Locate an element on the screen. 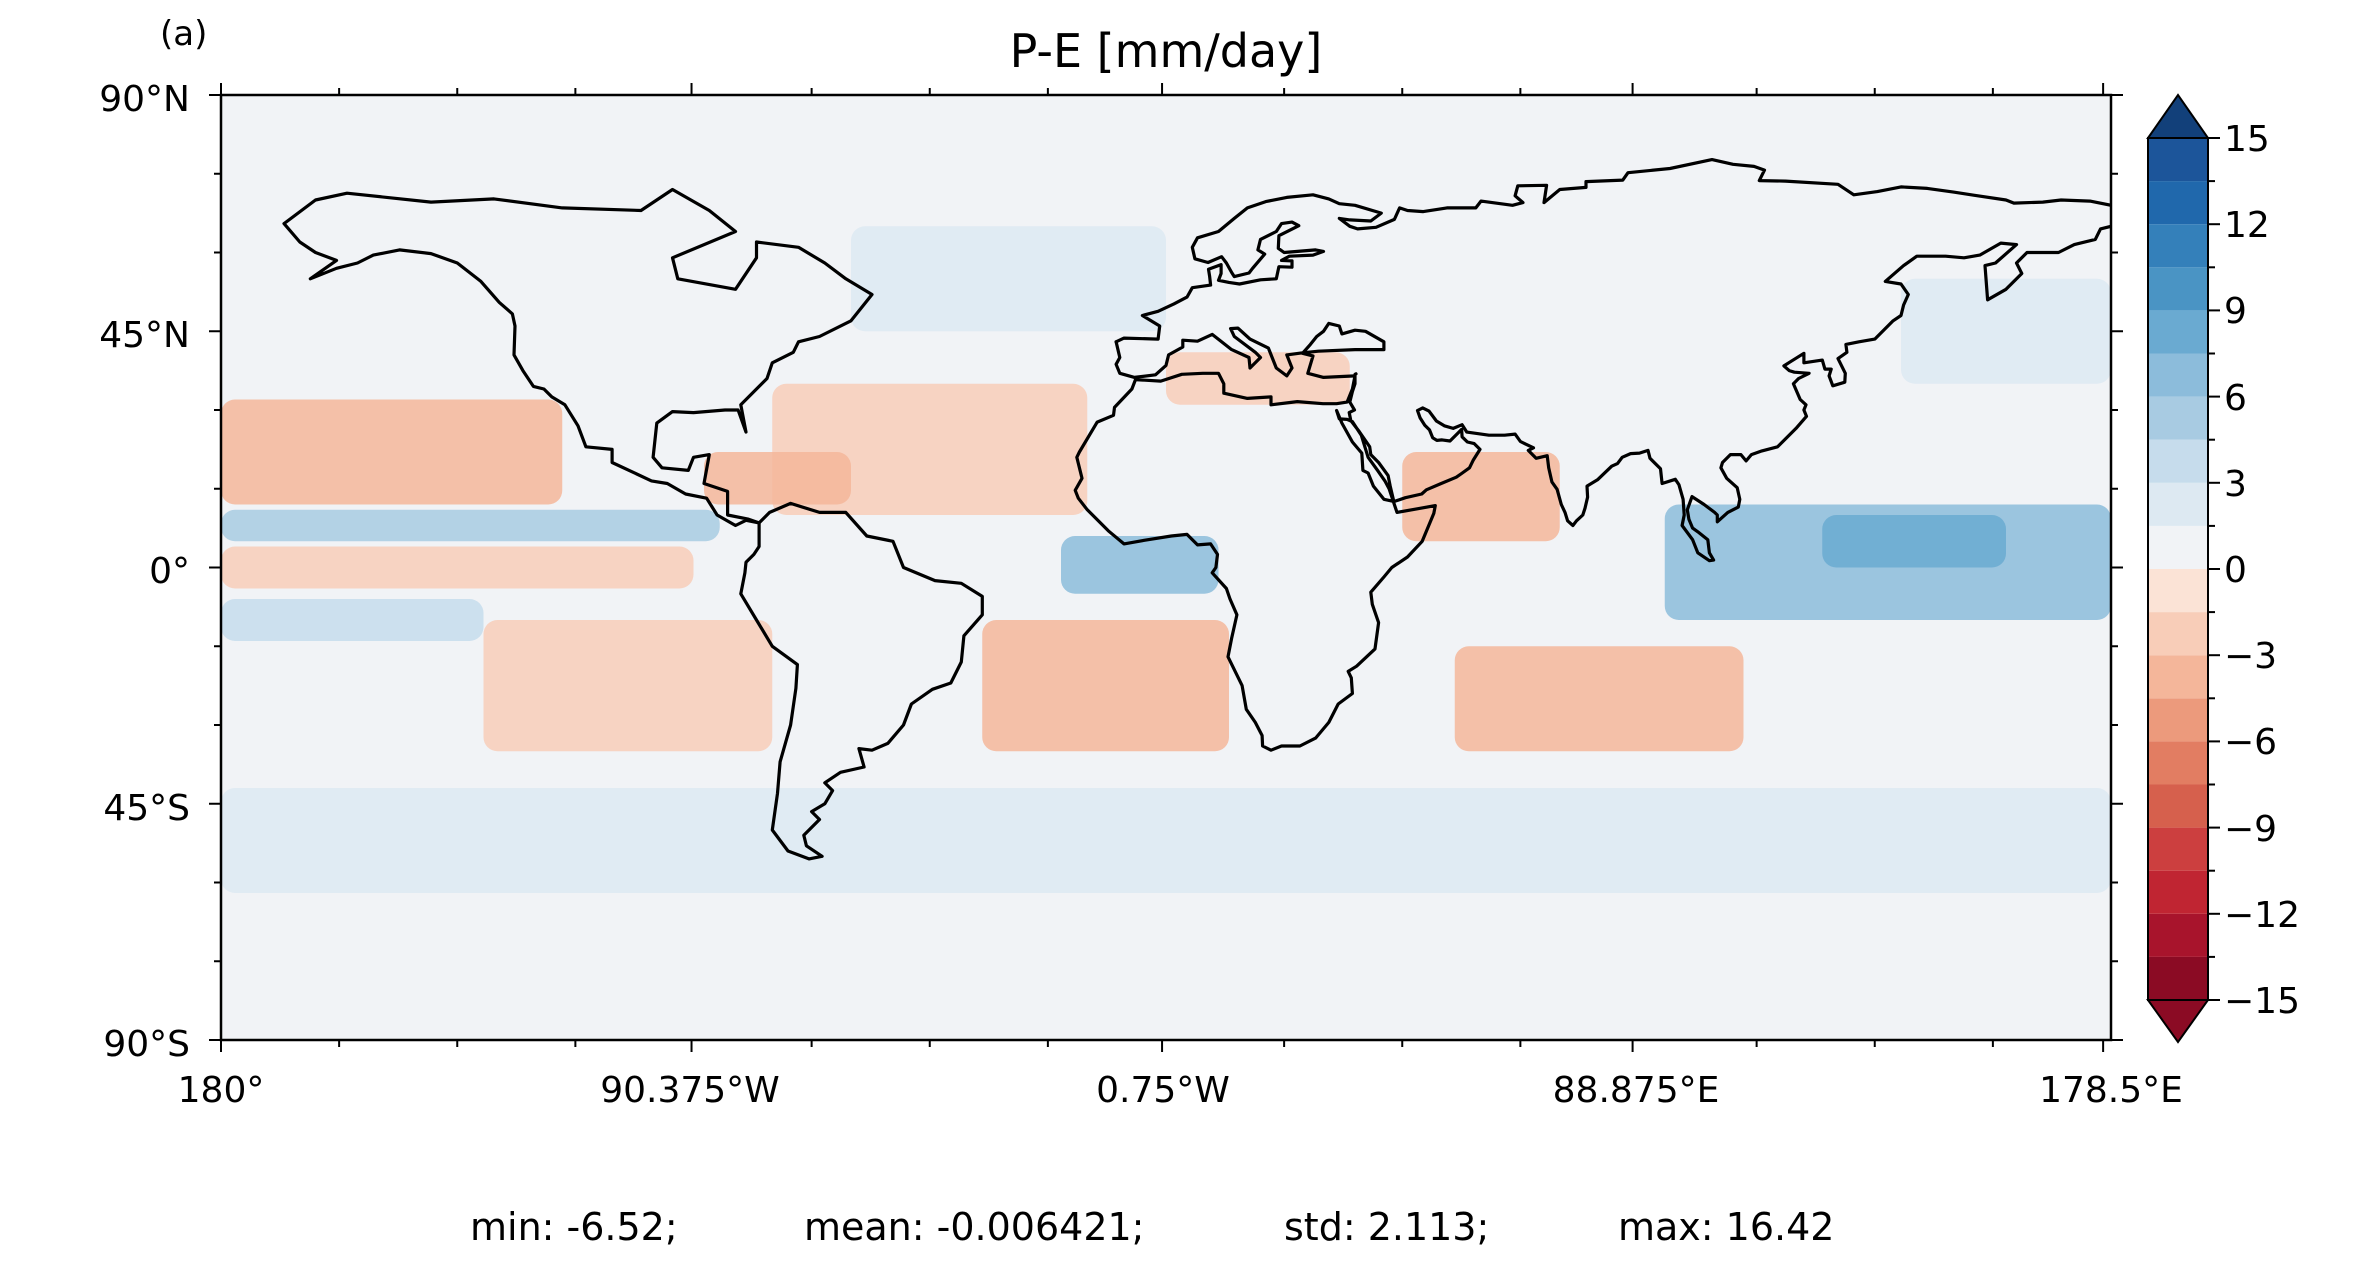  x-tick-label-178e: 178.5°E is located at coordinates (2111, 1090).